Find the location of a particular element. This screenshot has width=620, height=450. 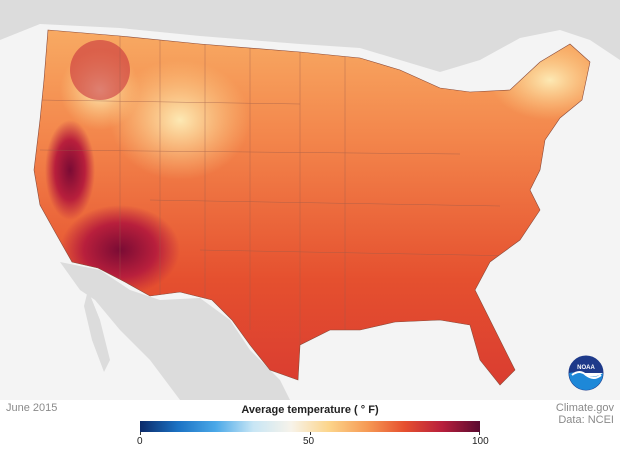

mexico-landmass is located at coordinates (175, 331).